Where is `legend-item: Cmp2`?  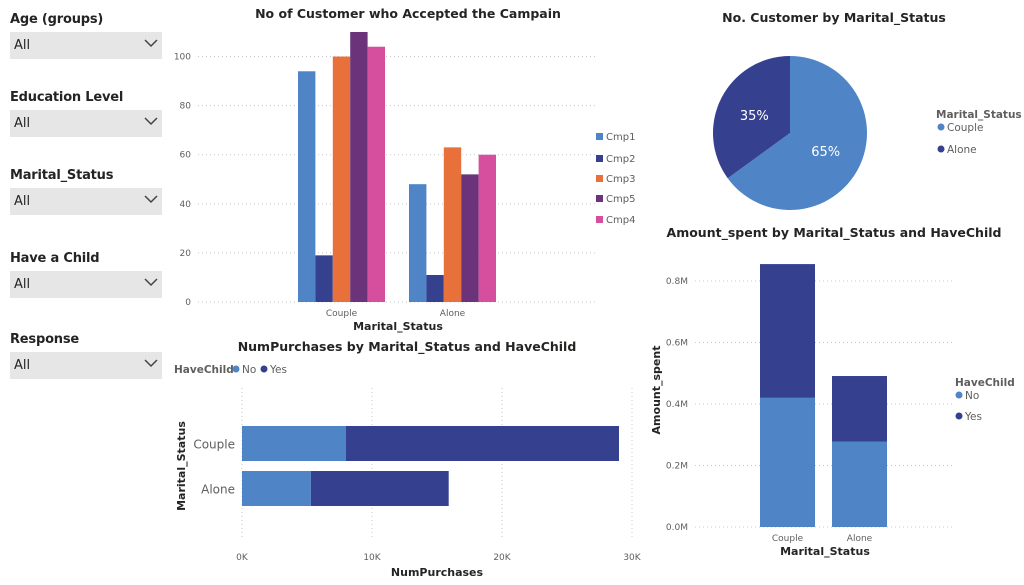
legend-item: Cmp2 is located at coordinates (620, 159).